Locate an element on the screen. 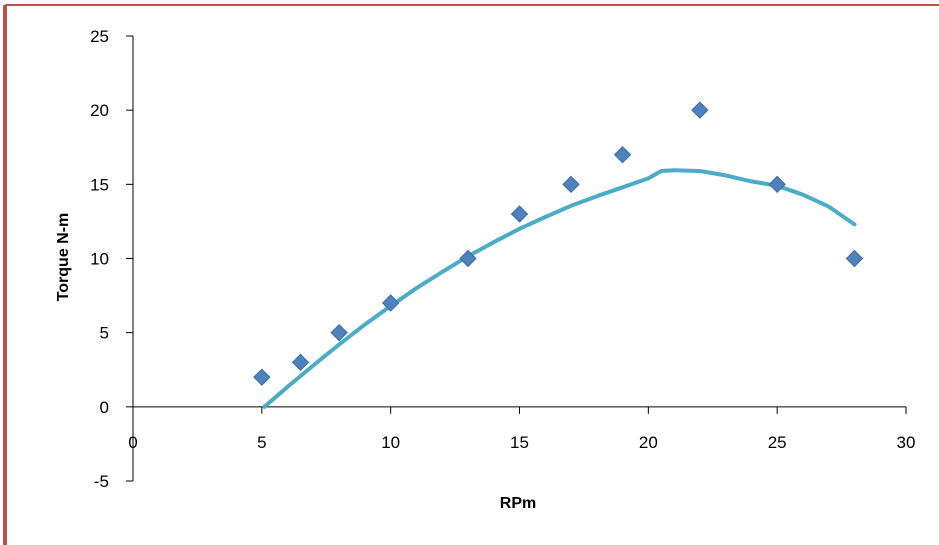  x-tick-label: 30 is located at coordinates (906, 442).